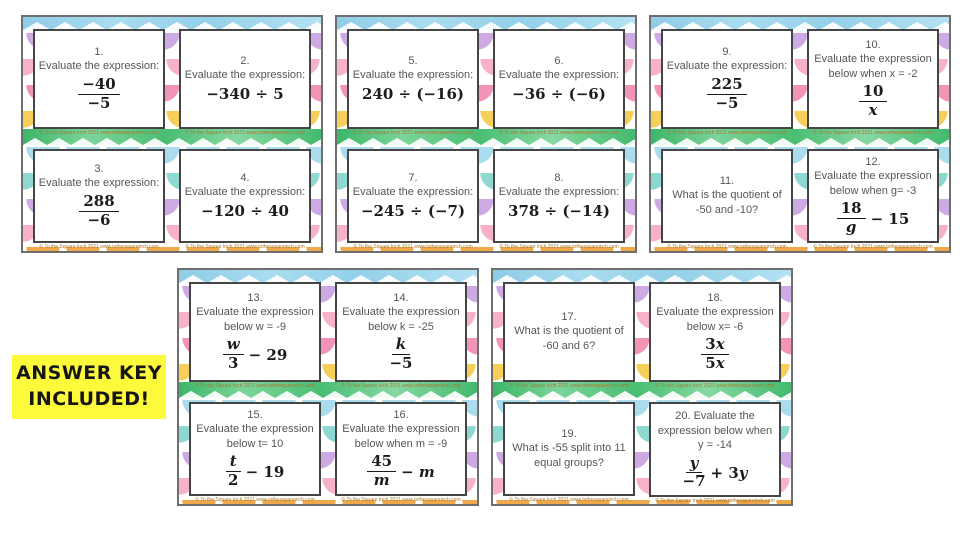 The image size is (960, 540). What do you see at coordinates (254, 471) in the screenshot?
I see `math-expression: t 2− 19` at bounding box center [254, 471].